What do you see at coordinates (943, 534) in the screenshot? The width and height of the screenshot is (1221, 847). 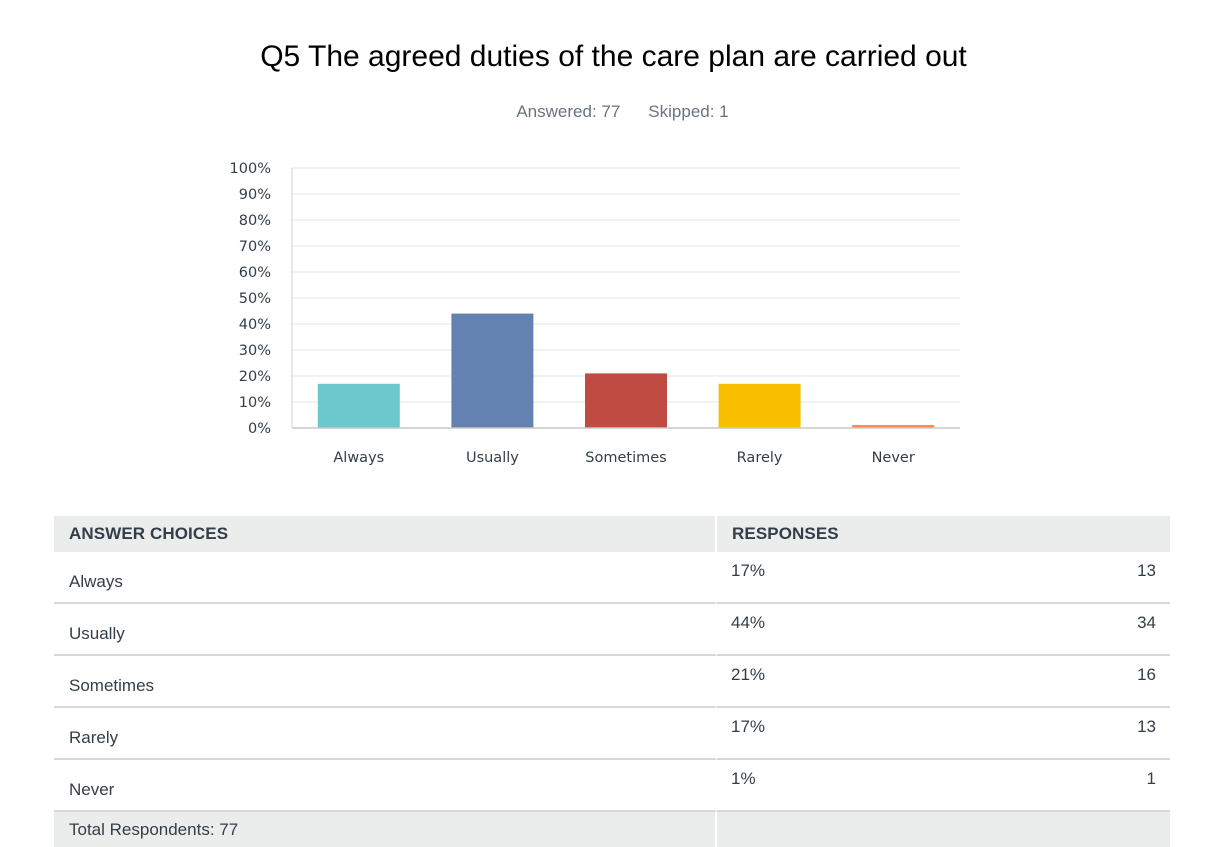 I see `header-responses: RESPONSES` at bounding box center [943, 534].